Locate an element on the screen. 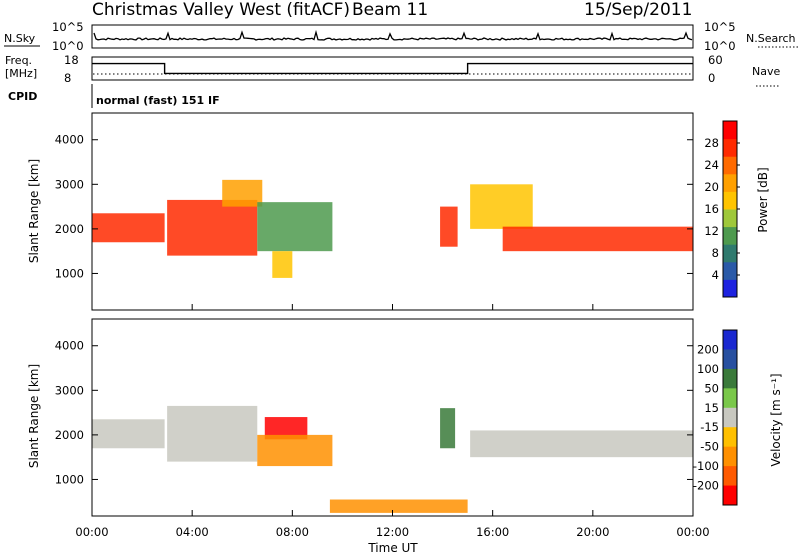 This screenshot has height=554, width=800. velocity-cbar-frame is located at coordinates (730, 417).